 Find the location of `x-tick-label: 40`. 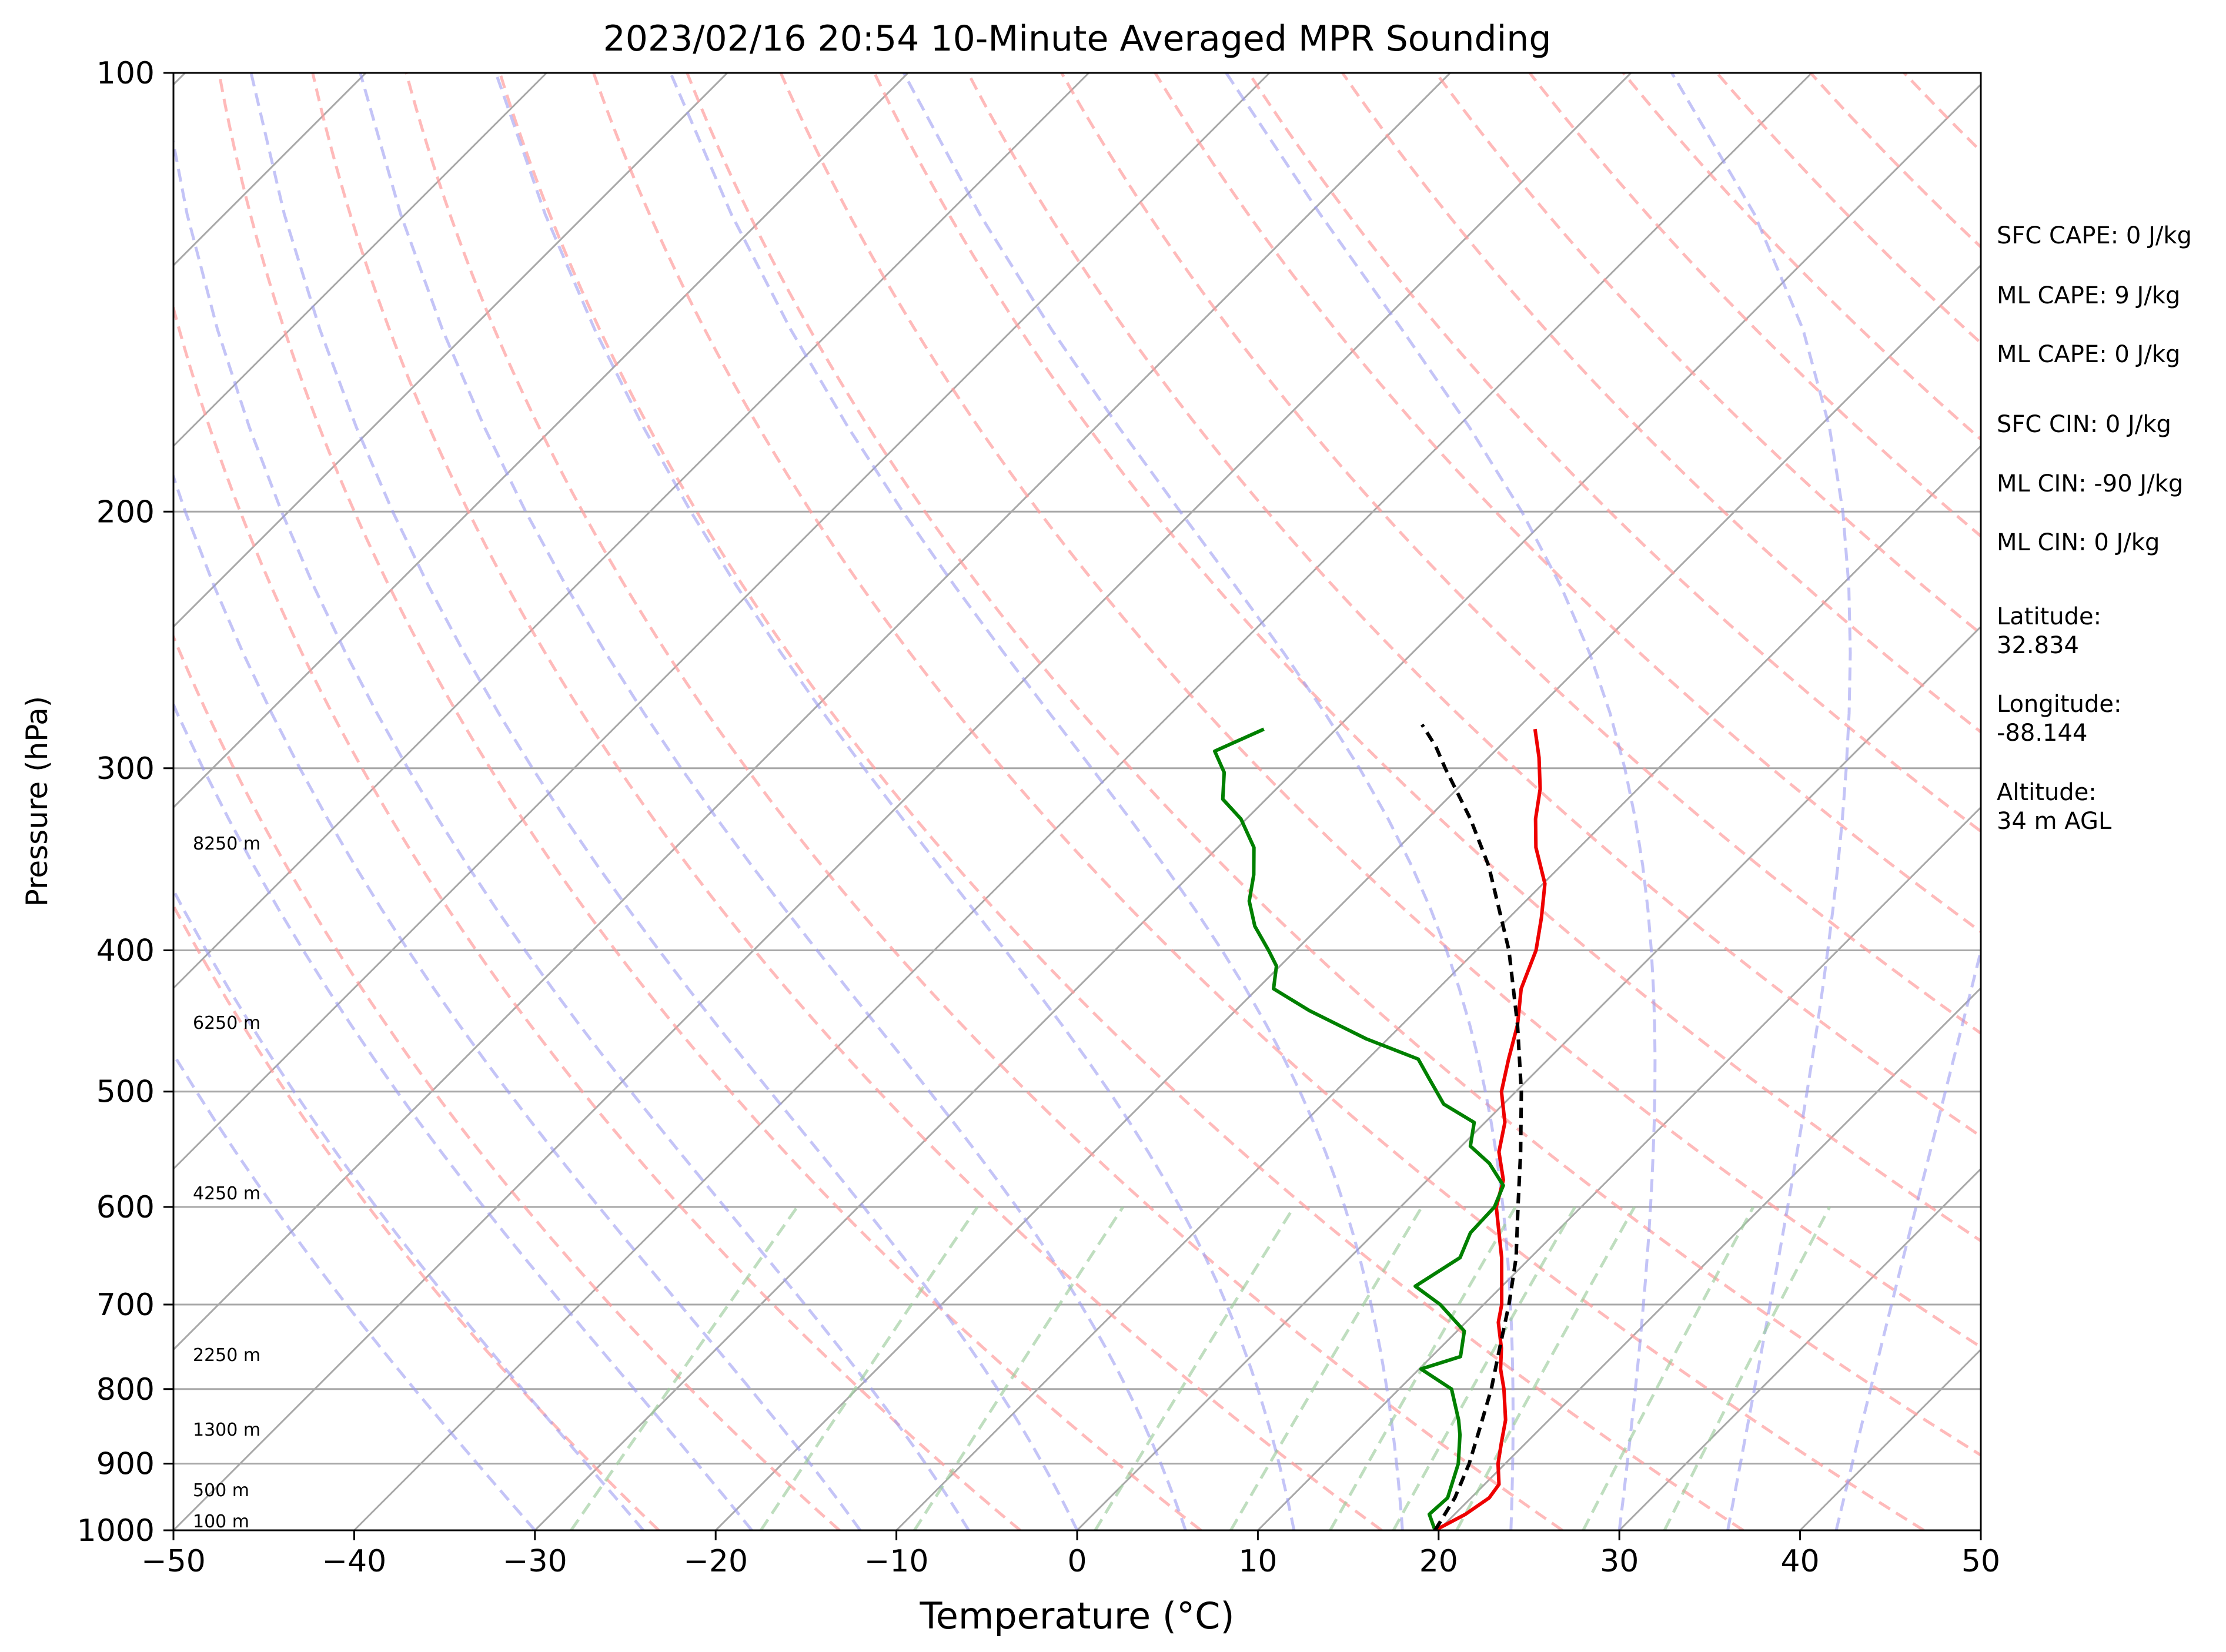

x-tick-label: 40 is located at coordinates (1800, 1562).